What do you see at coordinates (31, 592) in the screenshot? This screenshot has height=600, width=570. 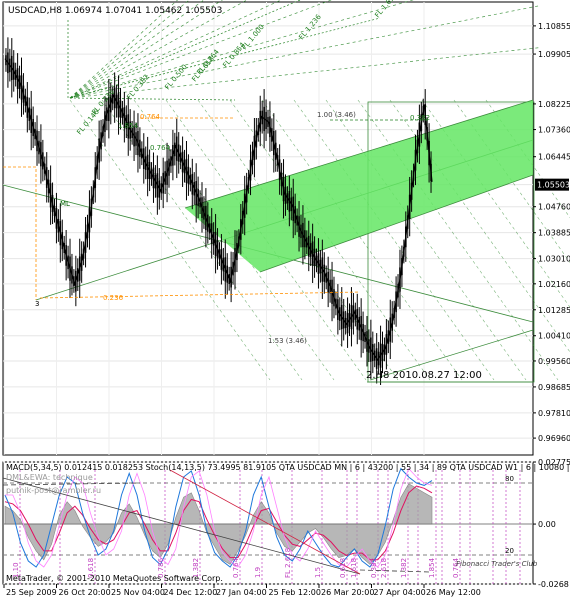 I see `time-tick-label: 25 Sep 2009` at bounding box center [31, 592].